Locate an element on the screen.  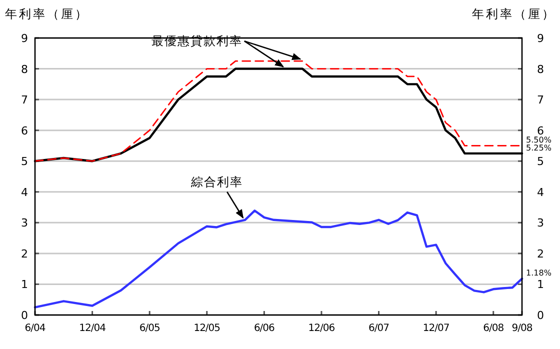
x-tick-label: 12/05 is located at coordinates (207, 328).